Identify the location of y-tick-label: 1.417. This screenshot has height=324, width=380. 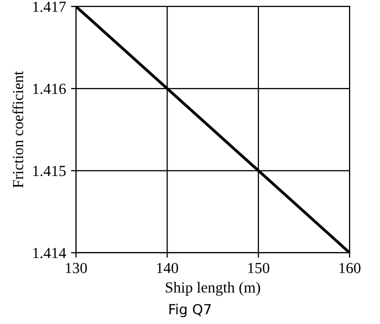
(49, 7).